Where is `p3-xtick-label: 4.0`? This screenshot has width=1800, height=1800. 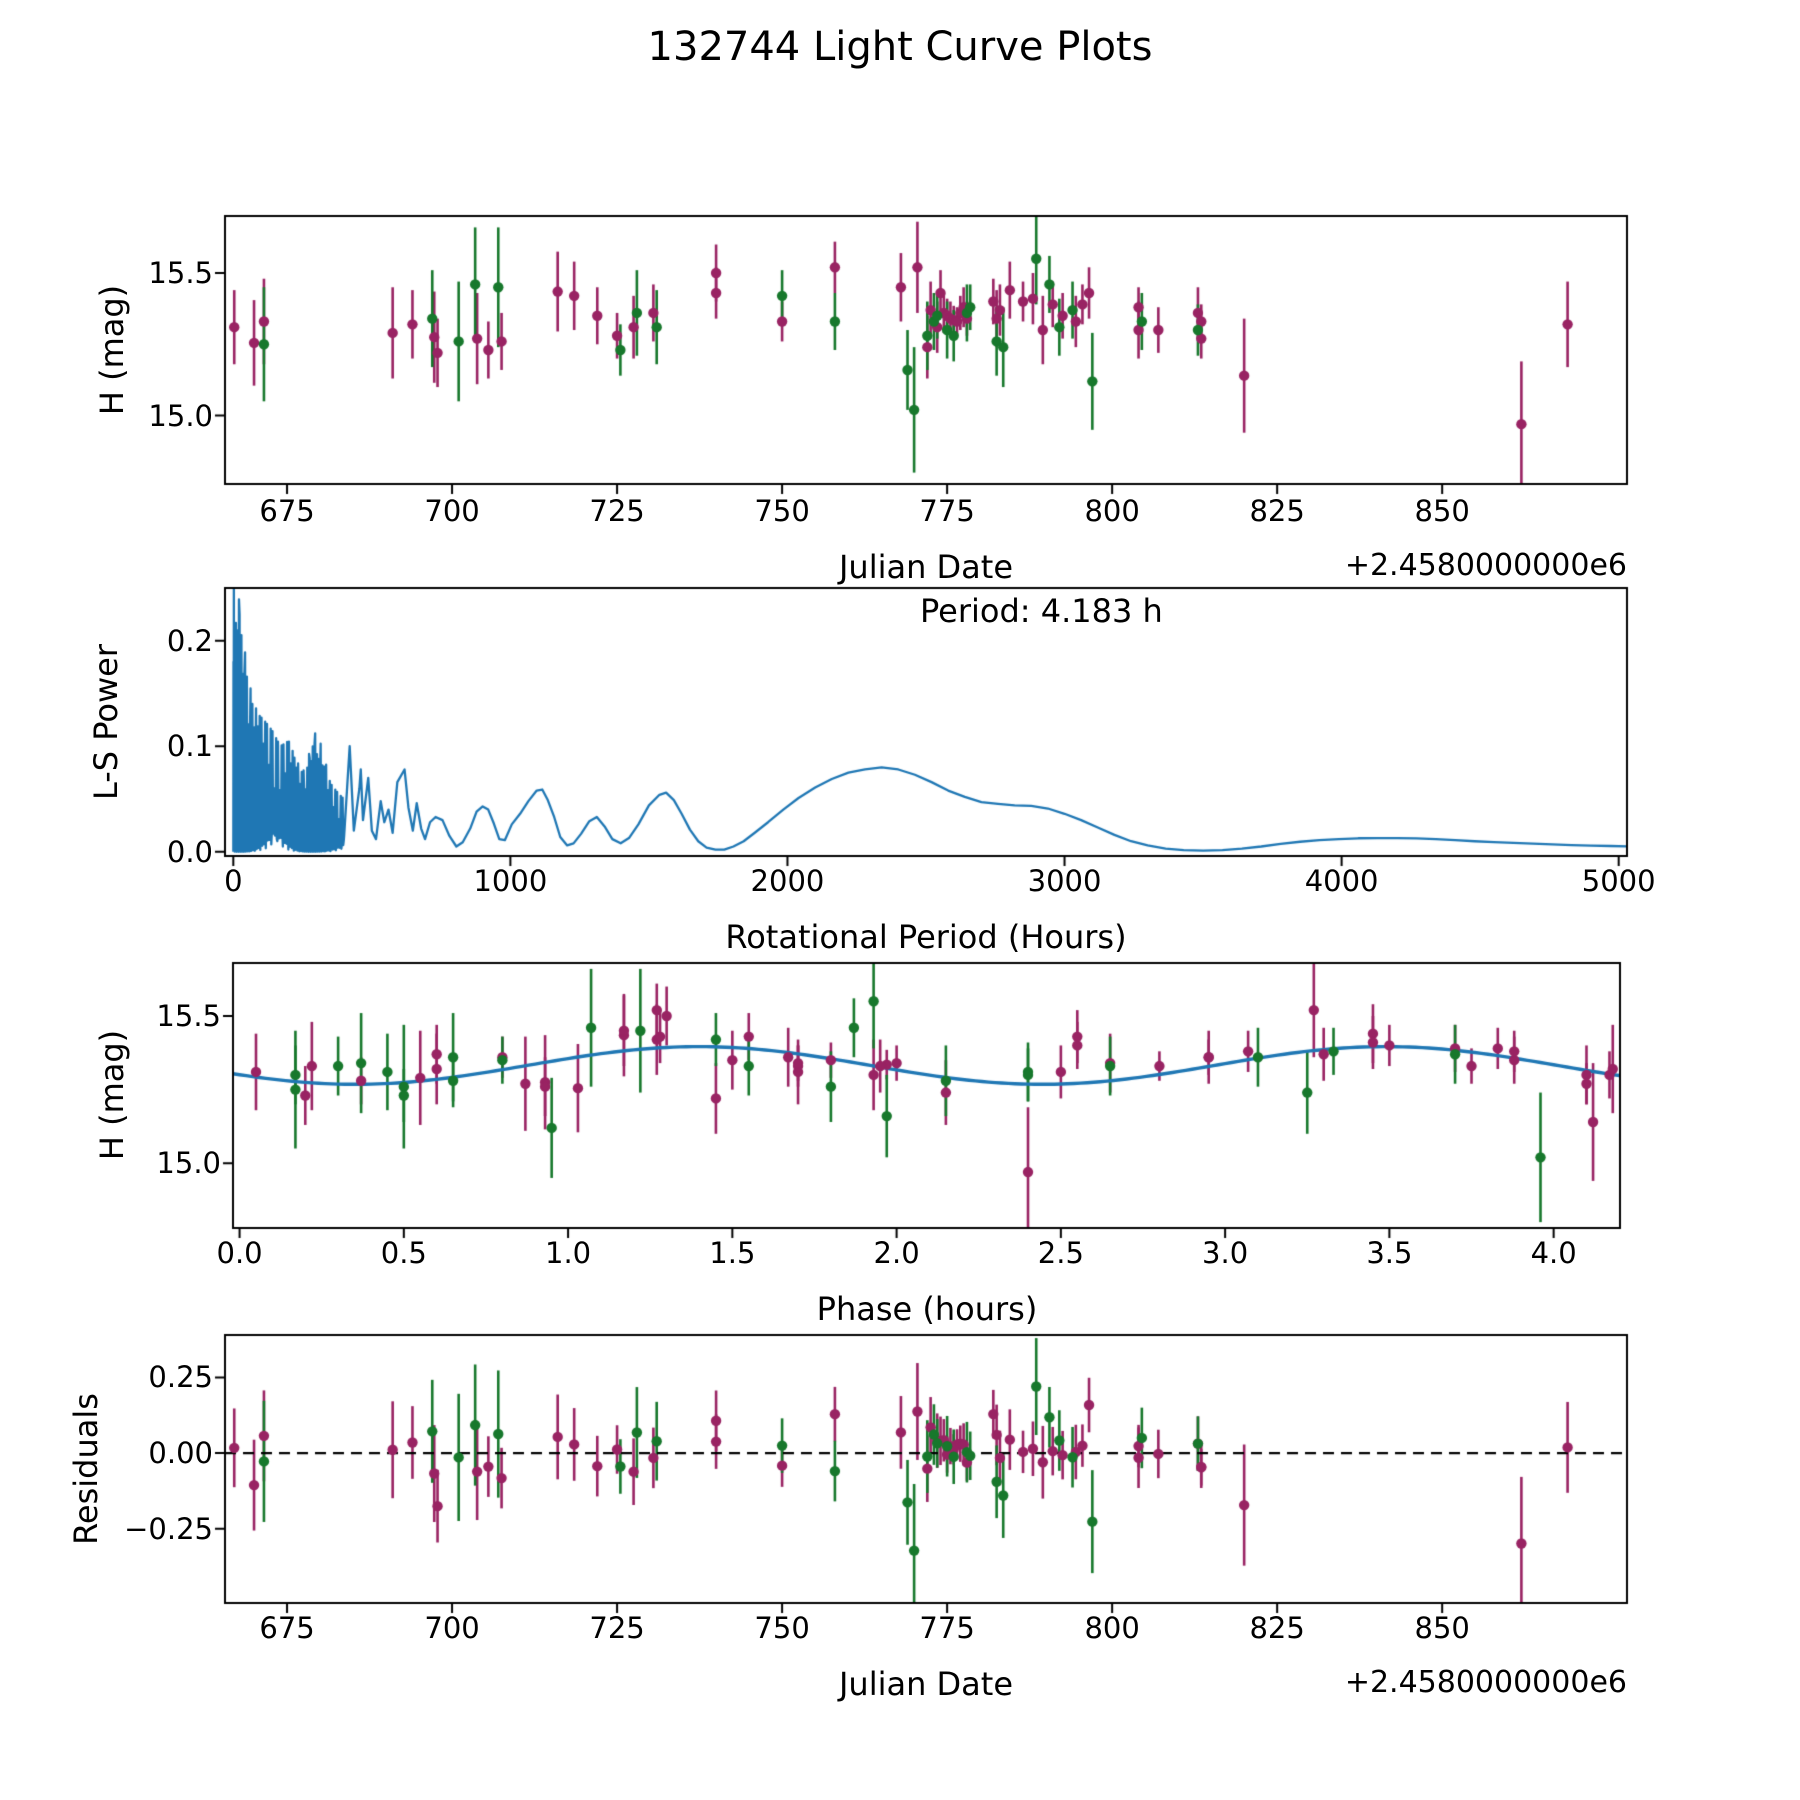 p3-xtick-label: 4.0 is located at coordinates (1553, 1253).